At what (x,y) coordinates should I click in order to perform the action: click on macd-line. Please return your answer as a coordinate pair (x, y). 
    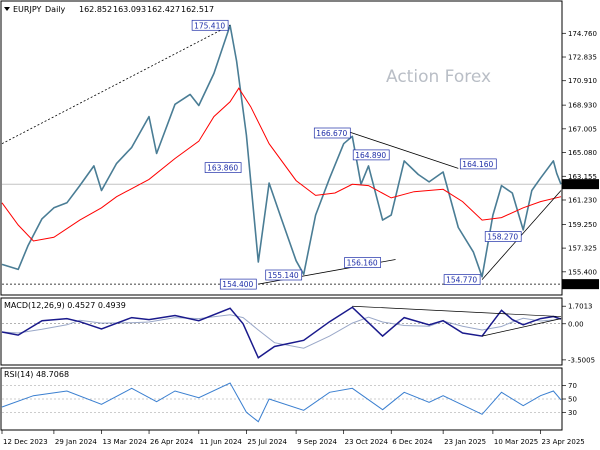
    Looking at the image, I should click on (281, 332).